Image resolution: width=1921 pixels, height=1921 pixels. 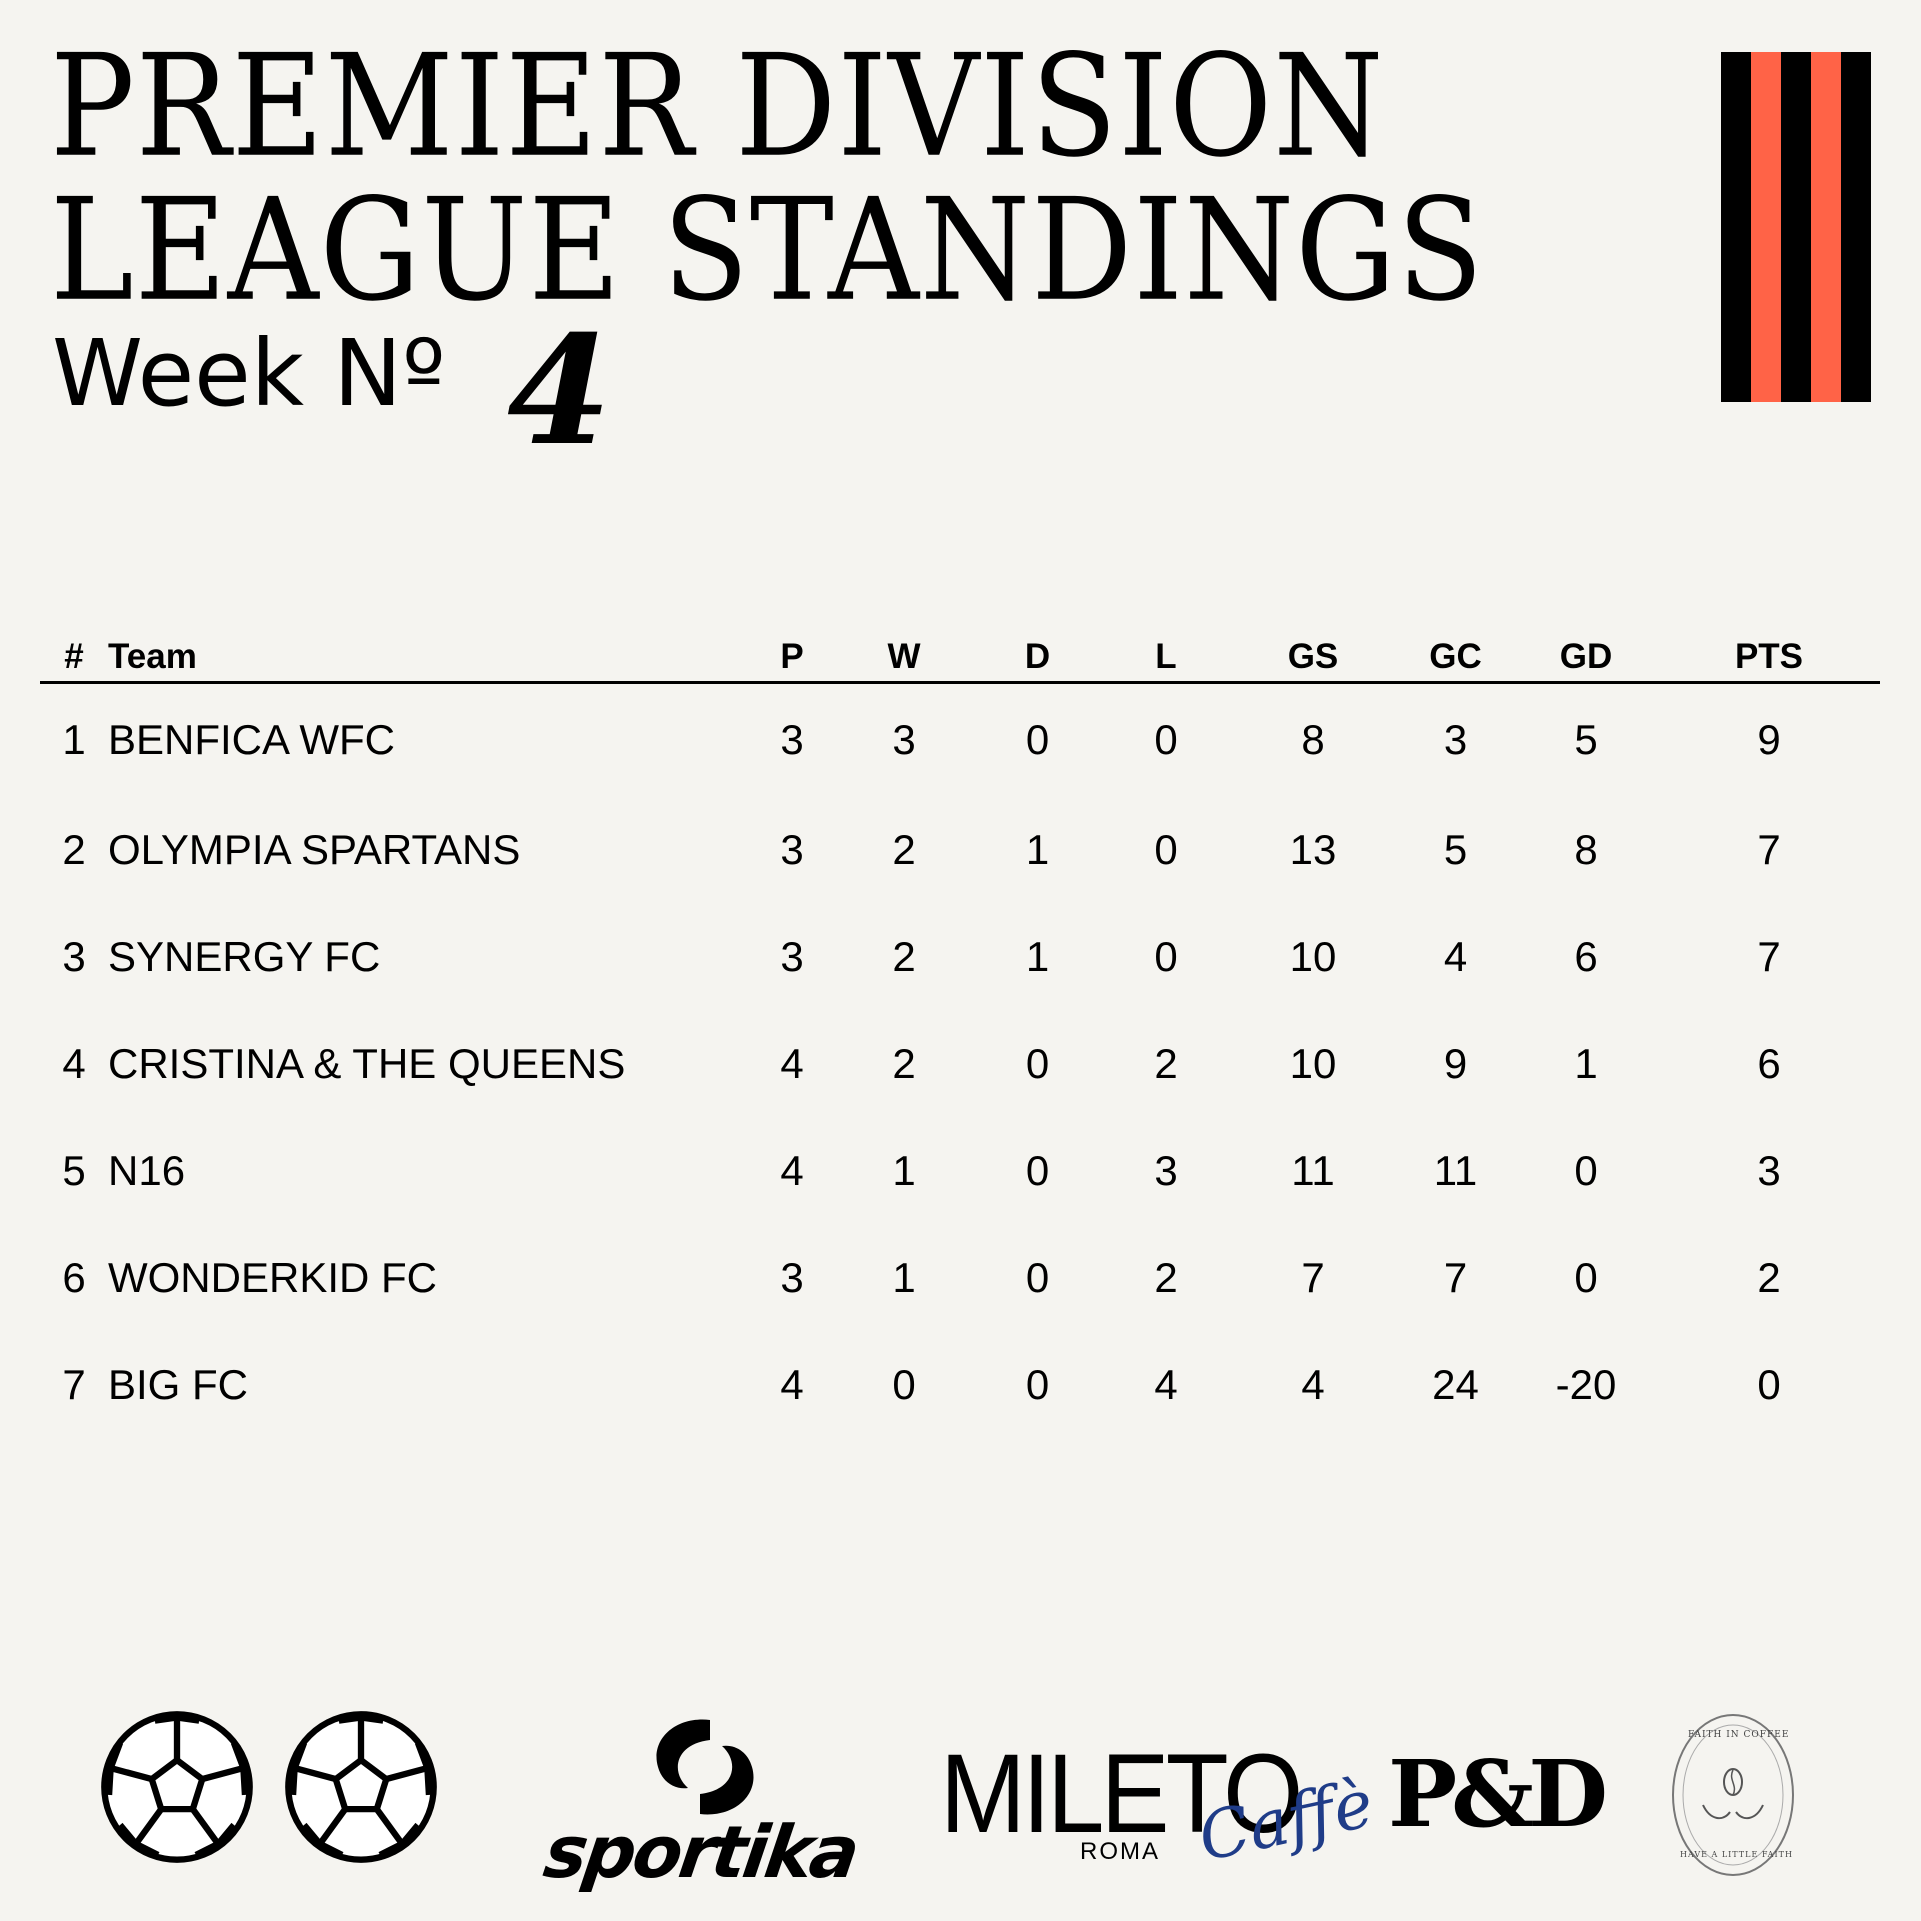 What do you see at coordinates (1455, 1170) in the screenshot?
I see `goals-conceded-cell: 11` at bounding box center [1455, 1170].